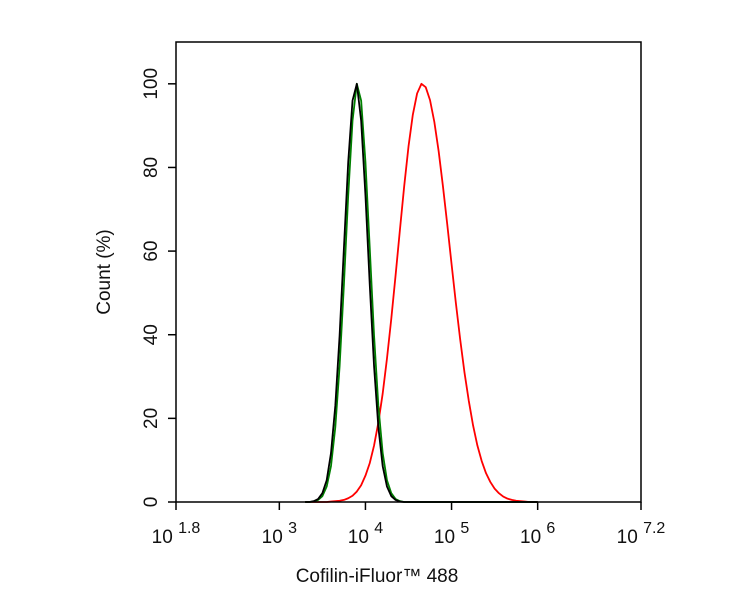 The width and height of the screenshot is (751, 600). Describe the element at coordinates (104, 272) in the screenshot. I see `y-axis-label: Count (%)` at that location.